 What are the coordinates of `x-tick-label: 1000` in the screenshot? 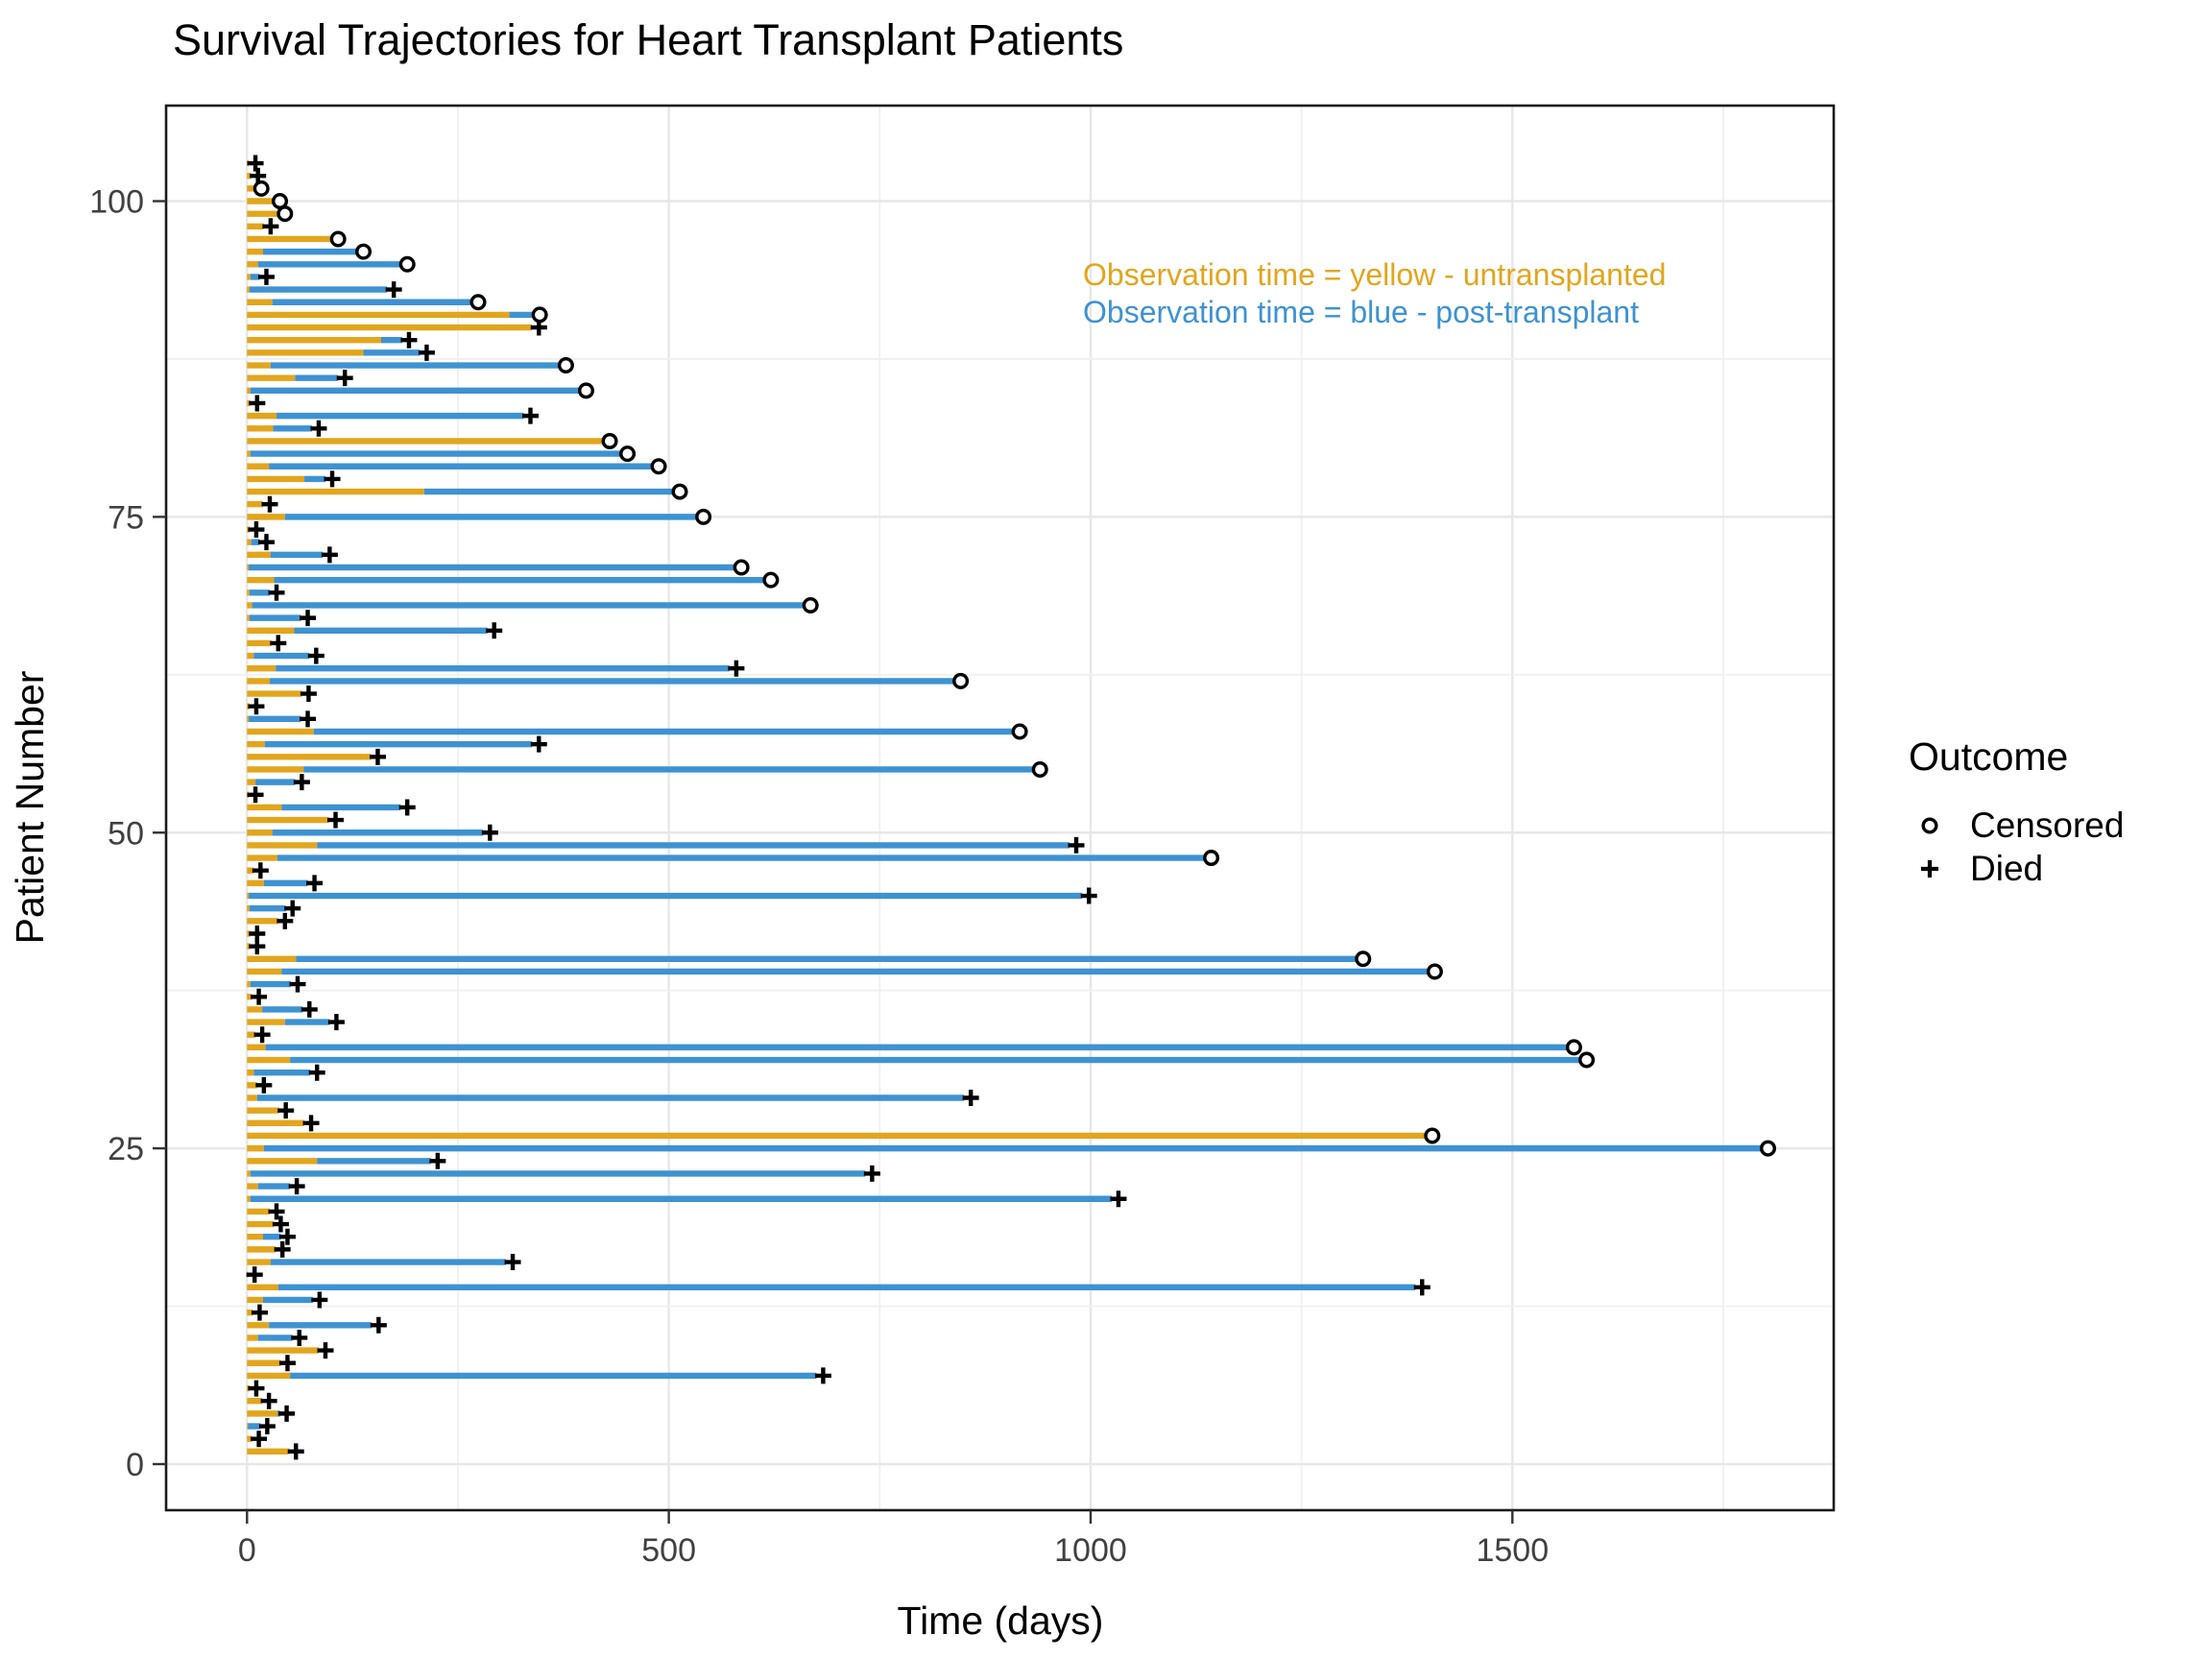 It's located at (1090, 1550).